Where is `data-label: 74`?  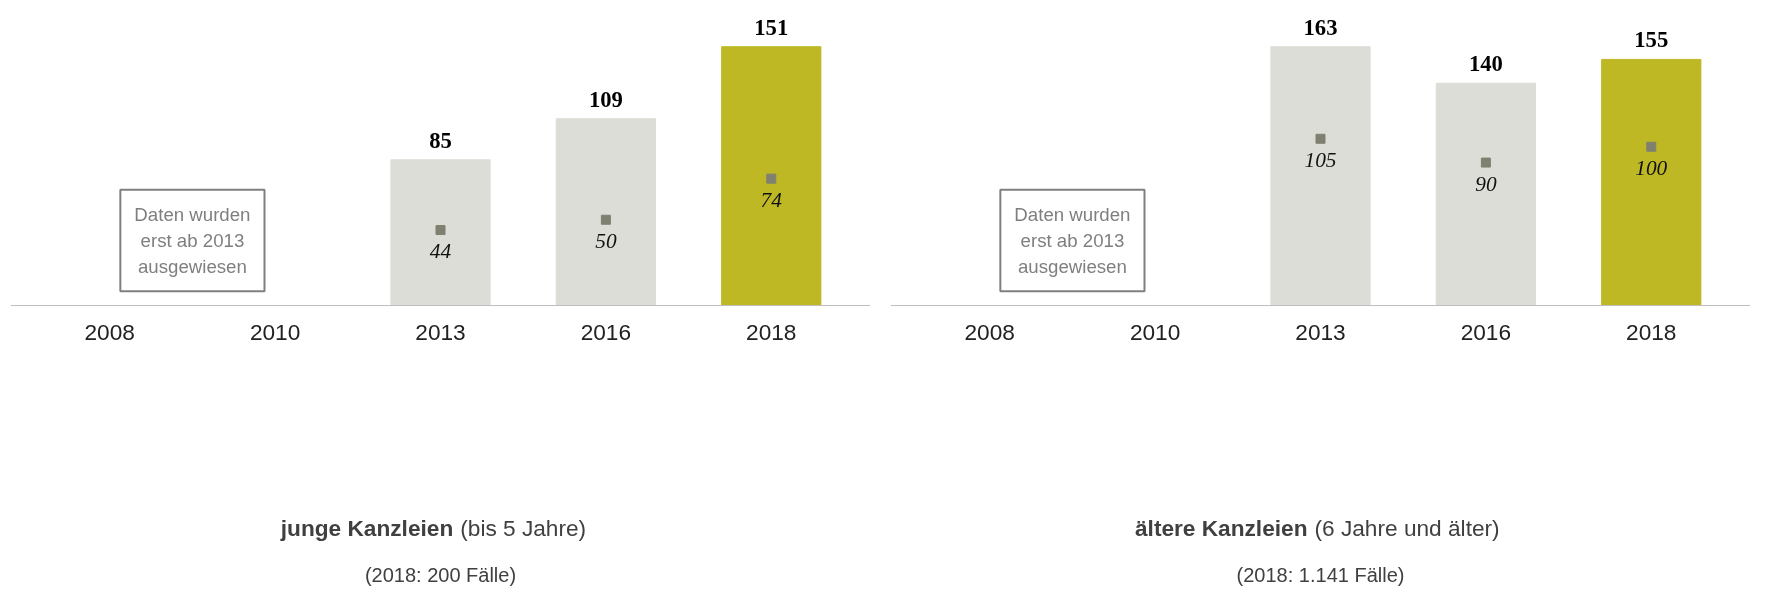
data-label: 74 is located at coordinates (771, 199).